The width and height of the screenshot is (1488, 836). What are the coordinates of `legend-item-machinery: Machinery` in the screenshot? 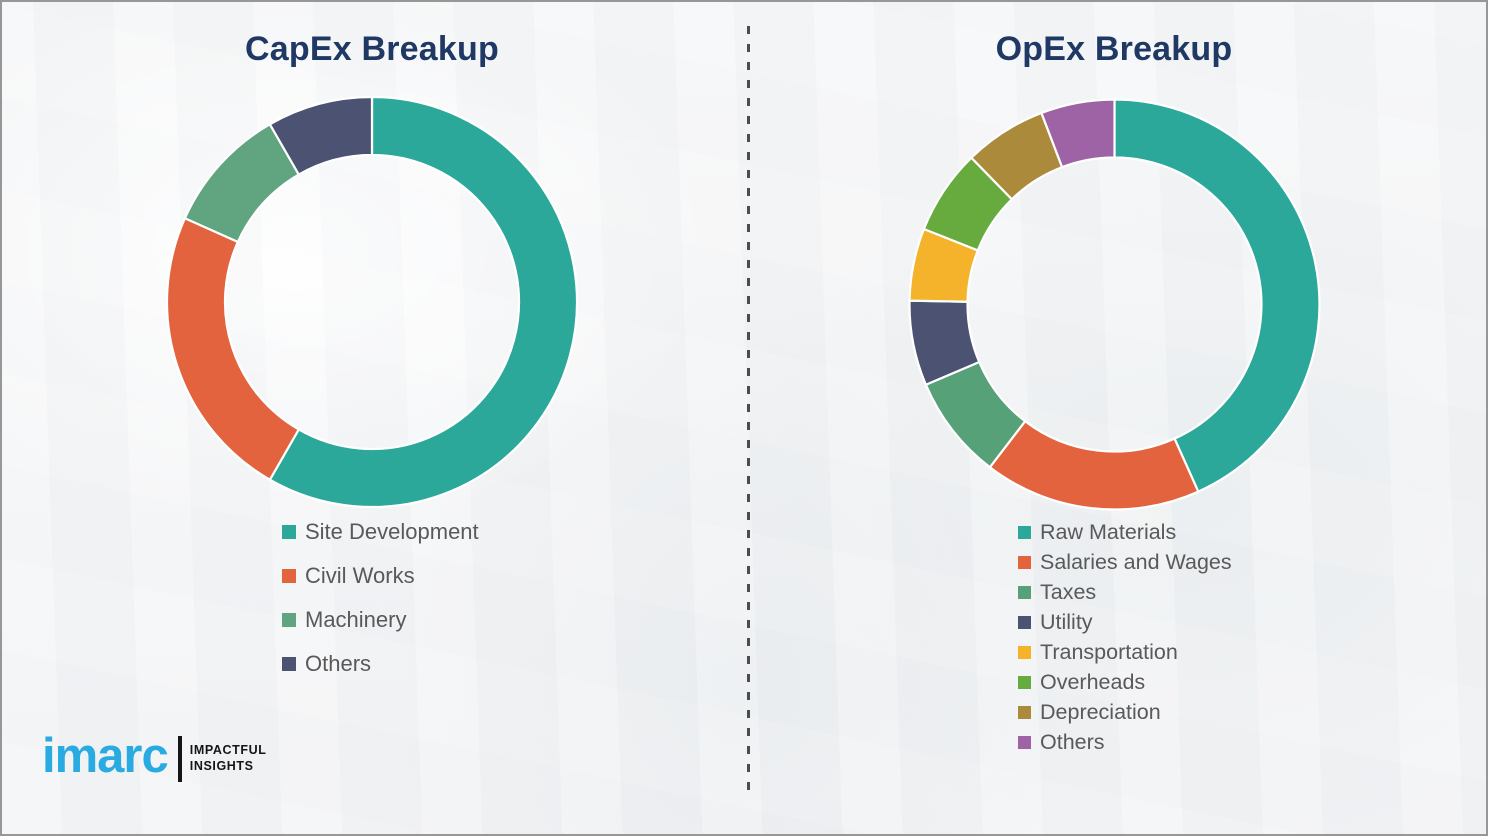 It's located at (380, 620).